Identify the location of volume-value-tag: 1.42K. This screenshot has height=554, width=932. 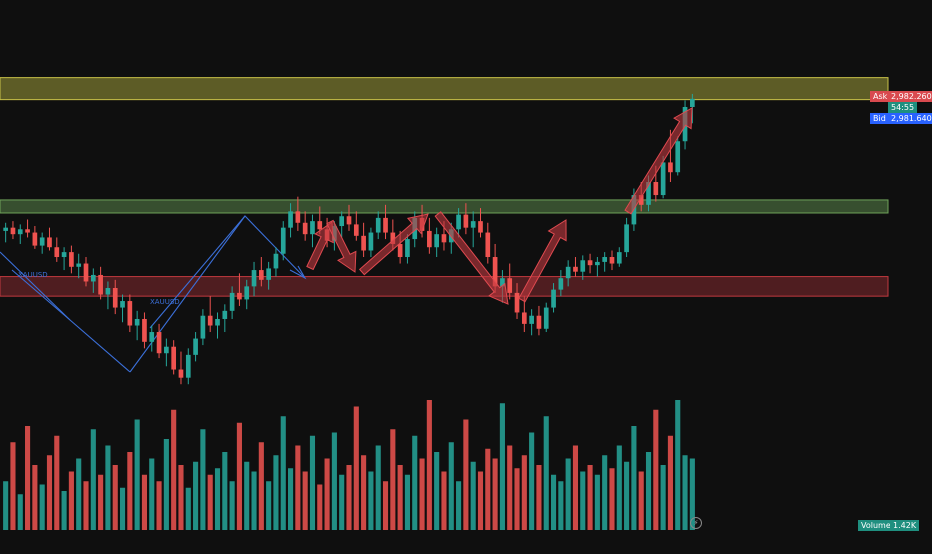
(905, 525).